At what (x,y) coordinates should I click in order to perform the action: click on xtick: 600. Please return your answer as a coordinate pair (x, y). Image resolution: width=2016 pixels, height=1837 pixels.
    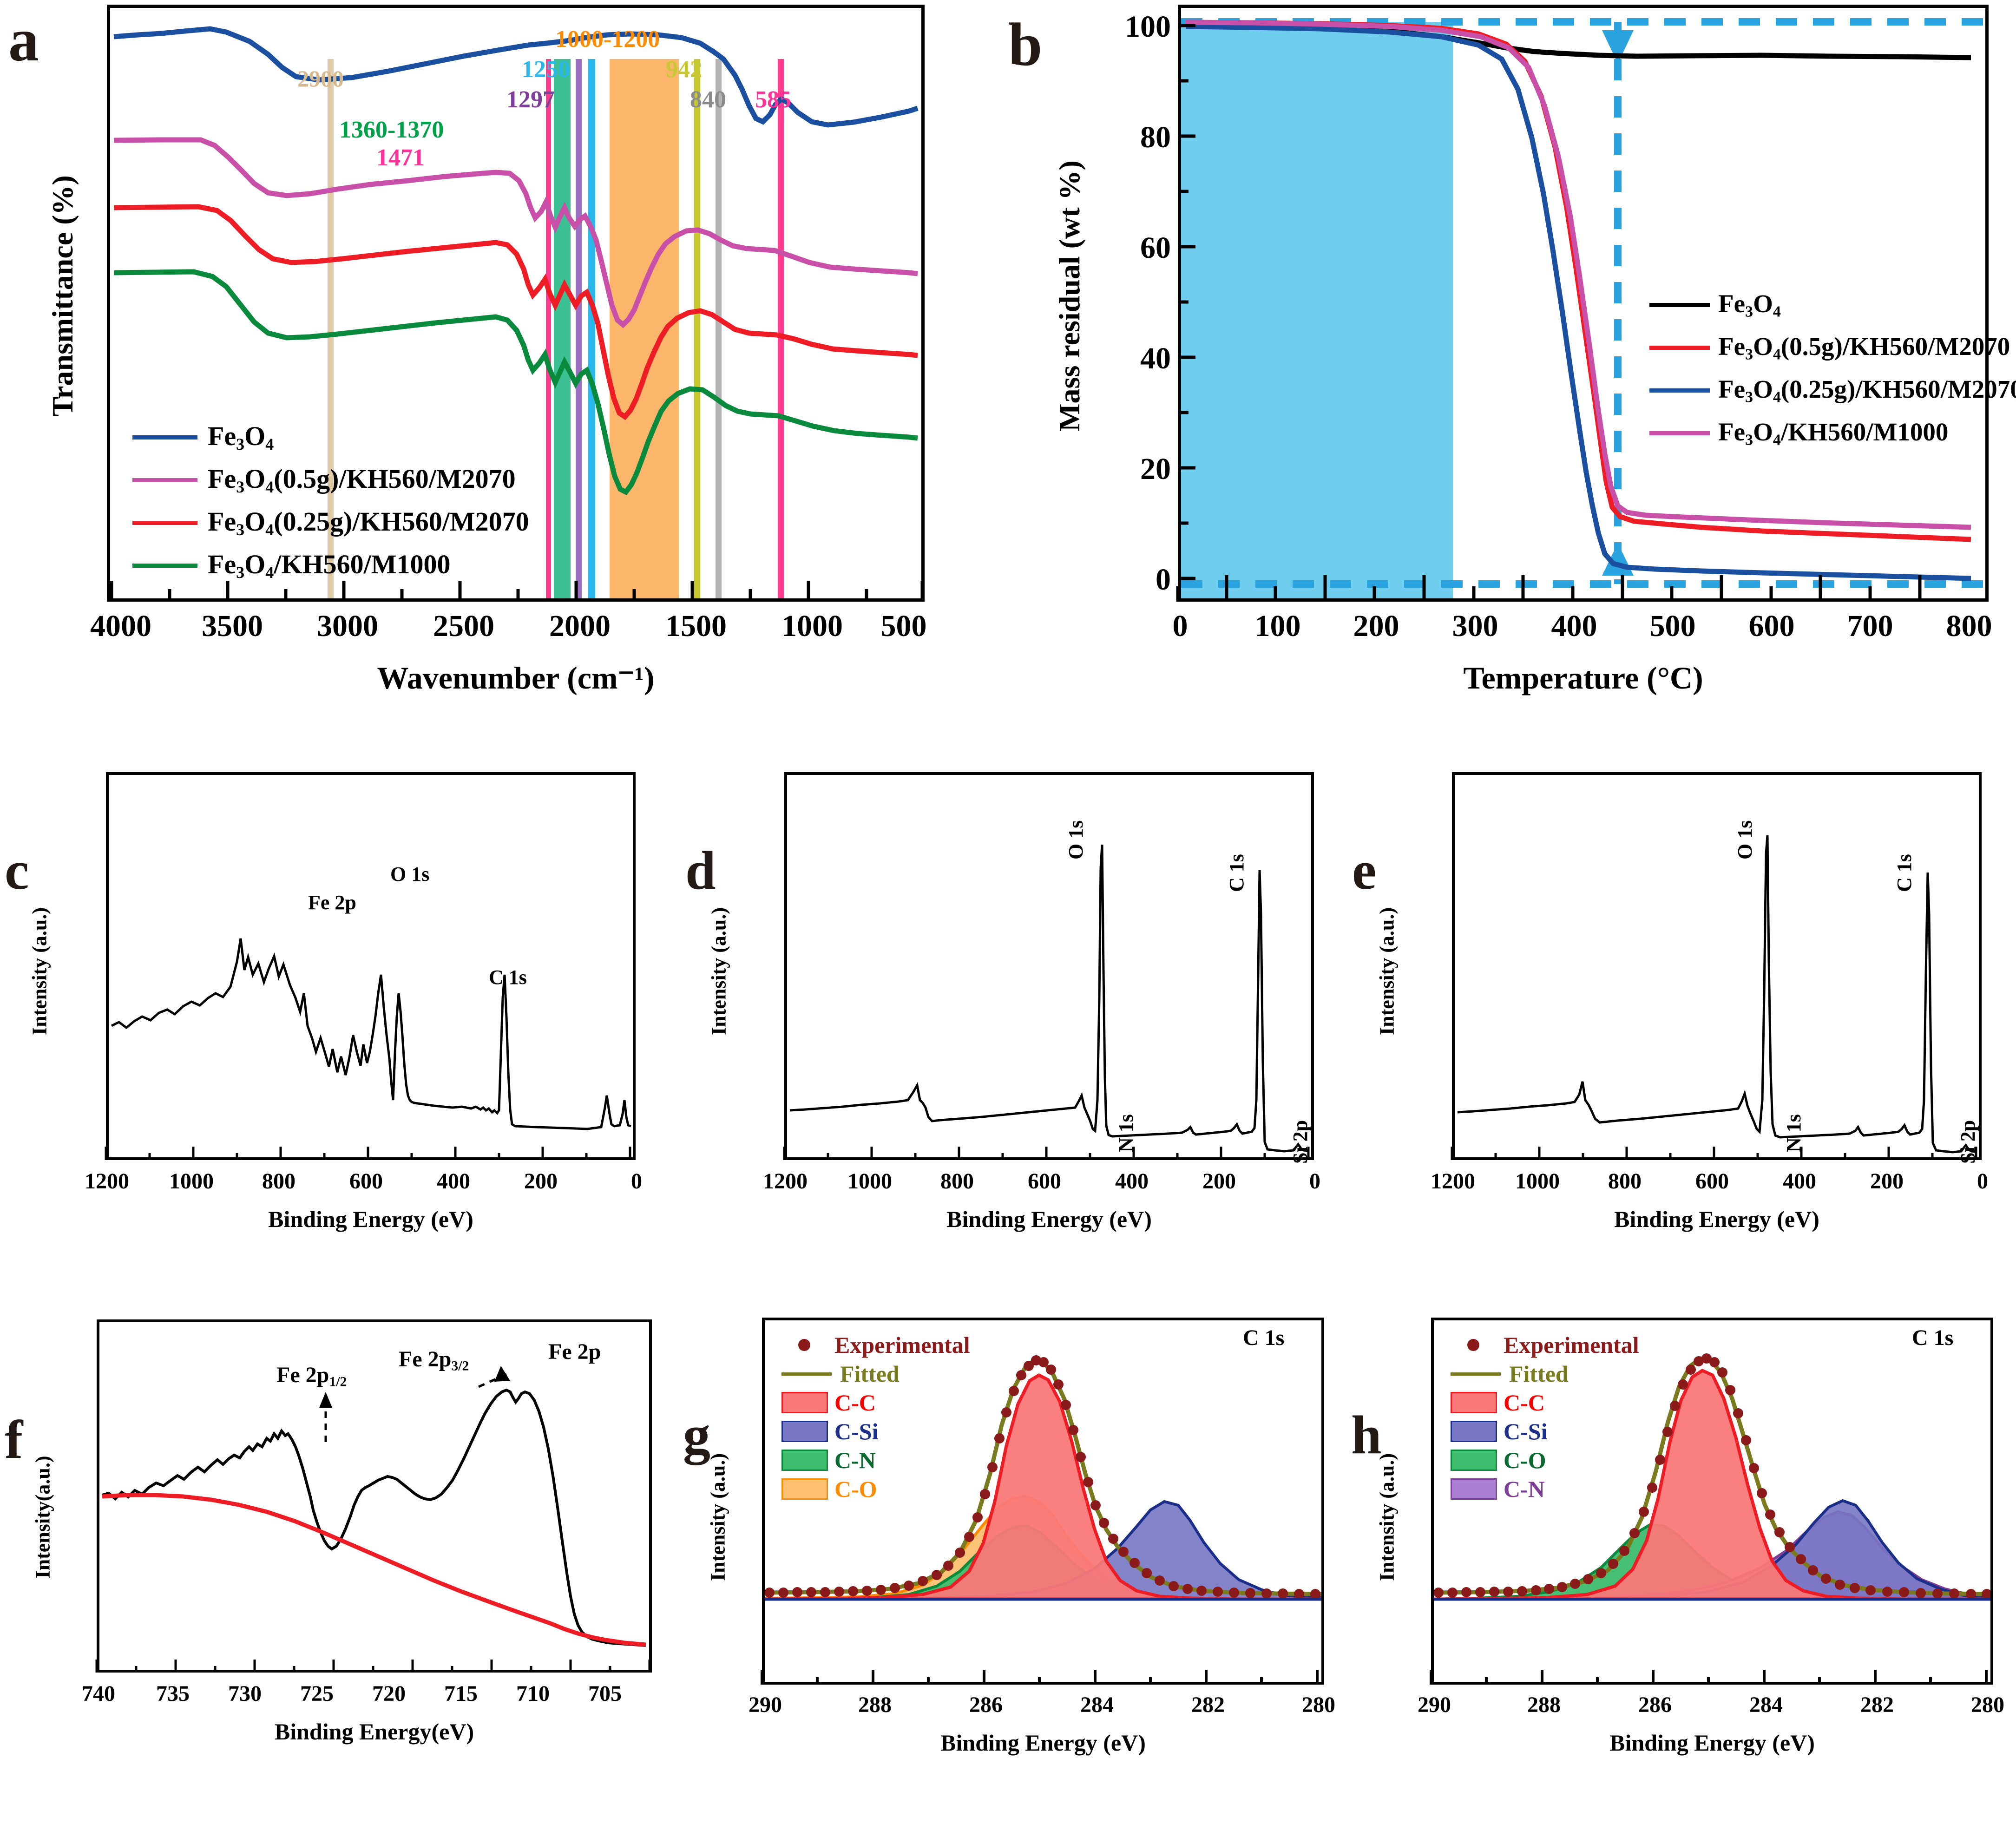
    Looking at the image, I should click on (1044, 1182).